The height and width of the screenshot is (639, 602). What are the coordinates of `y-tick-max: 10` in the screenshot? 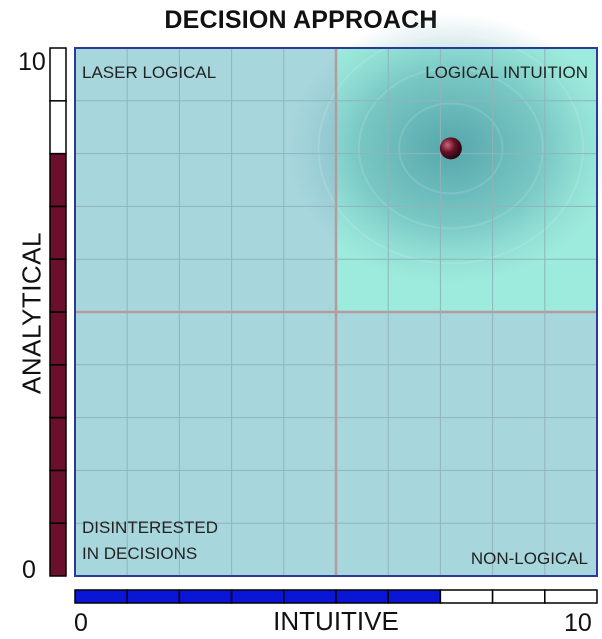 It's located at (32, 62).